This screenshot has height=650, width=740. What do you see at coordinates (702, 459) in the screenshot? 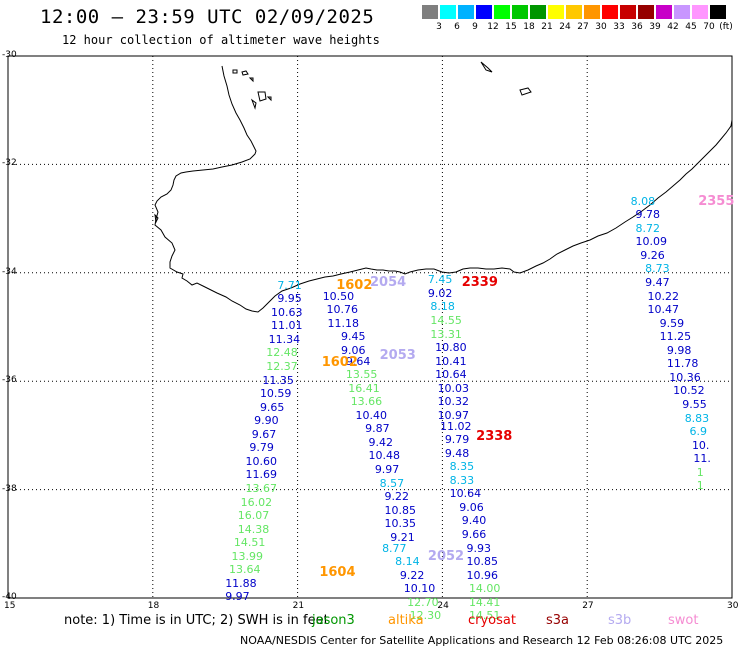
I see `wave-height-label: 11.` at bounding box center [702, 459].